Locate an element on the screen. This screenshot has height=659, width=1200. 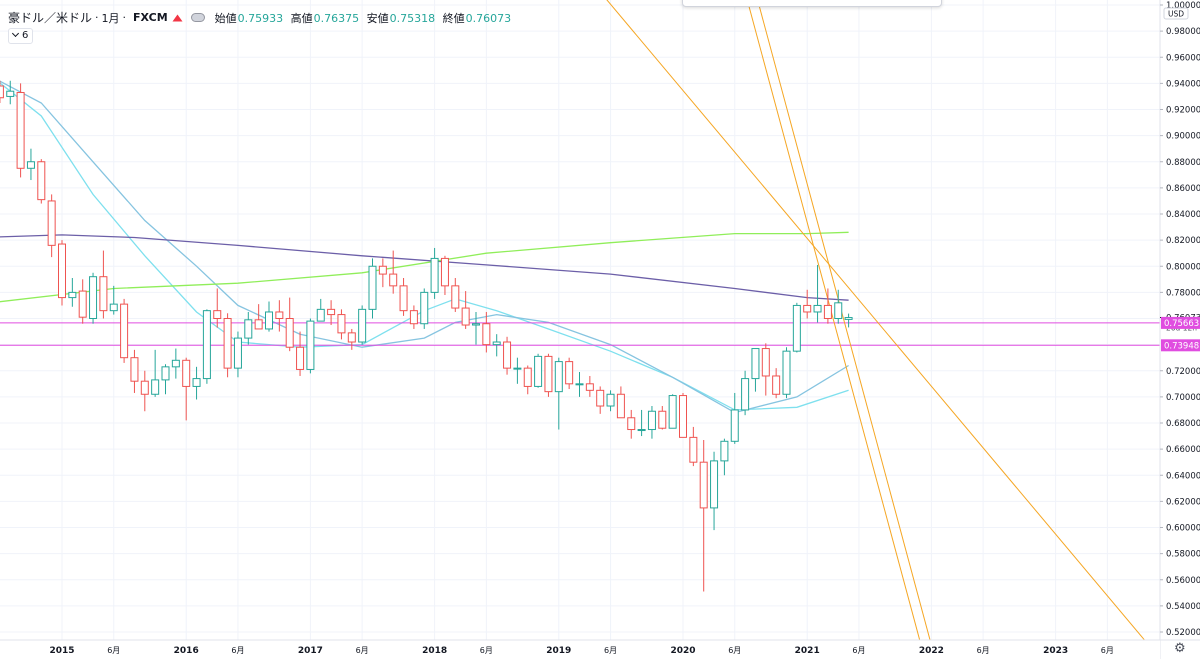
interval-label: 1月 is located at coordinates (110, 18).